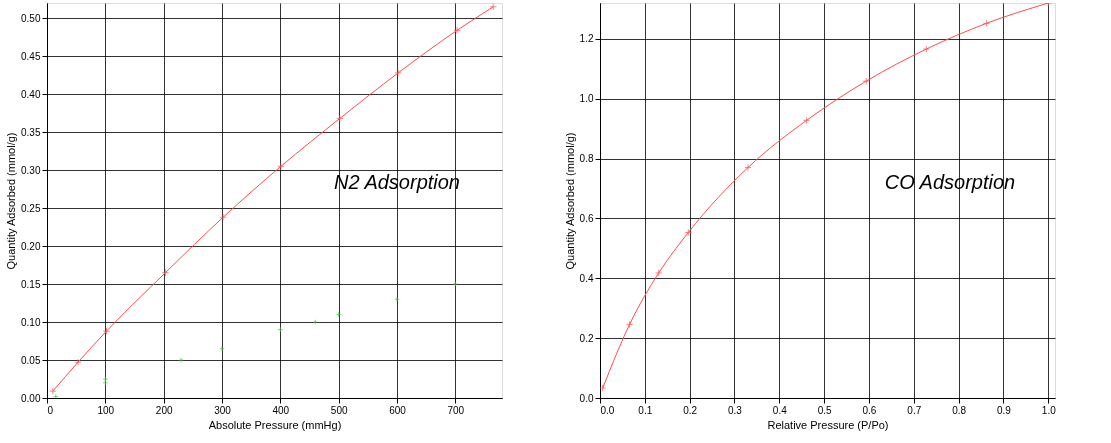  I want to click on y-tick-label: 1.0, so click(586, 99).